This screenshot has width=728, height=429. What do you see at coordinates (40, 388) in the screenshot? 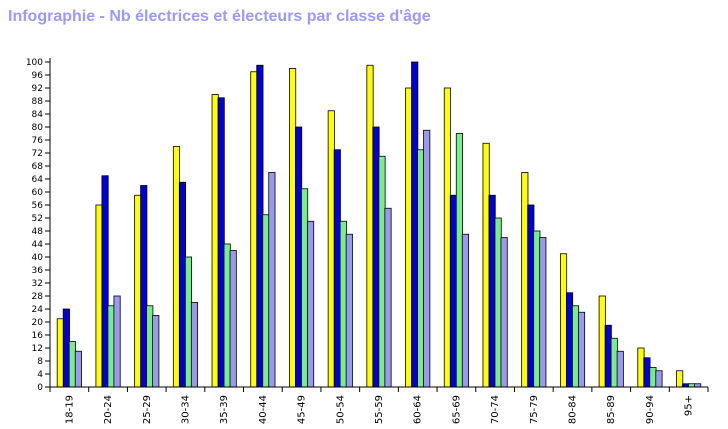
I see `y-tick-label: 0` at bounding box center [40, 388].